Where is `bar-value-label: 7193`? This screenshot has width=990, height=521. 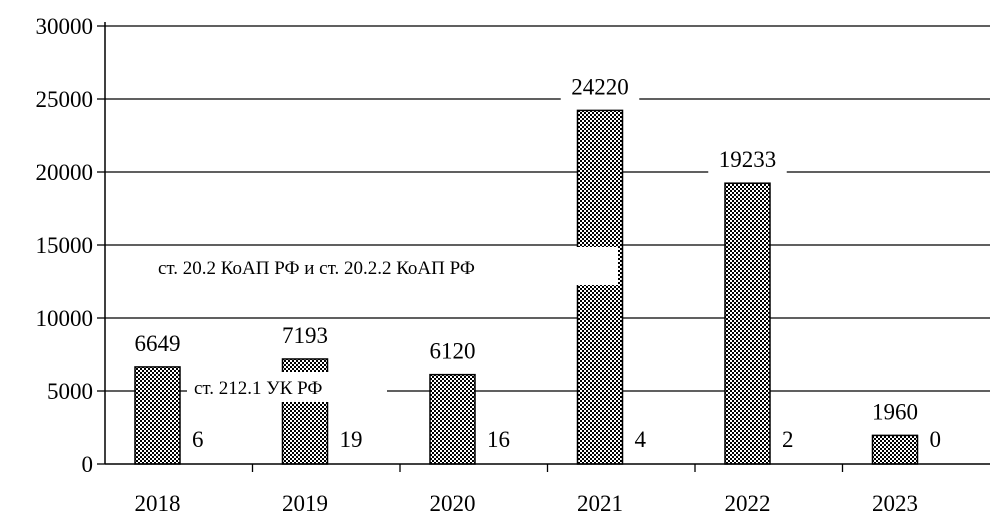 bar-value-label: 7193 is located at coordinates (305, 335).